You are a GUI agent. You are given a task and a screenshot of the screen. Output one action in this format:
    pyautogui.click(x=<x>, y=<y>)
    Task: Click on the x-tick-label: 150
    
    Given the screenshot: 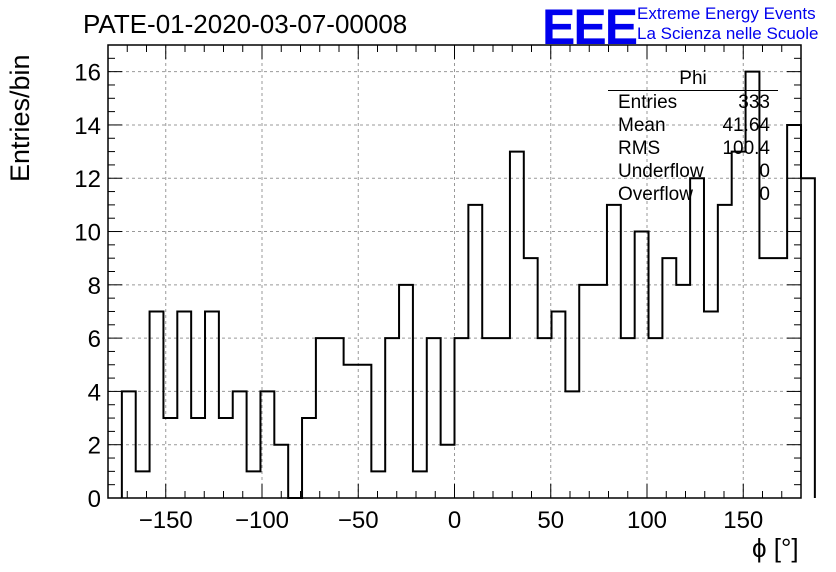 What is the action you would take?
    pyautogui.click(x=743, y=520)
    